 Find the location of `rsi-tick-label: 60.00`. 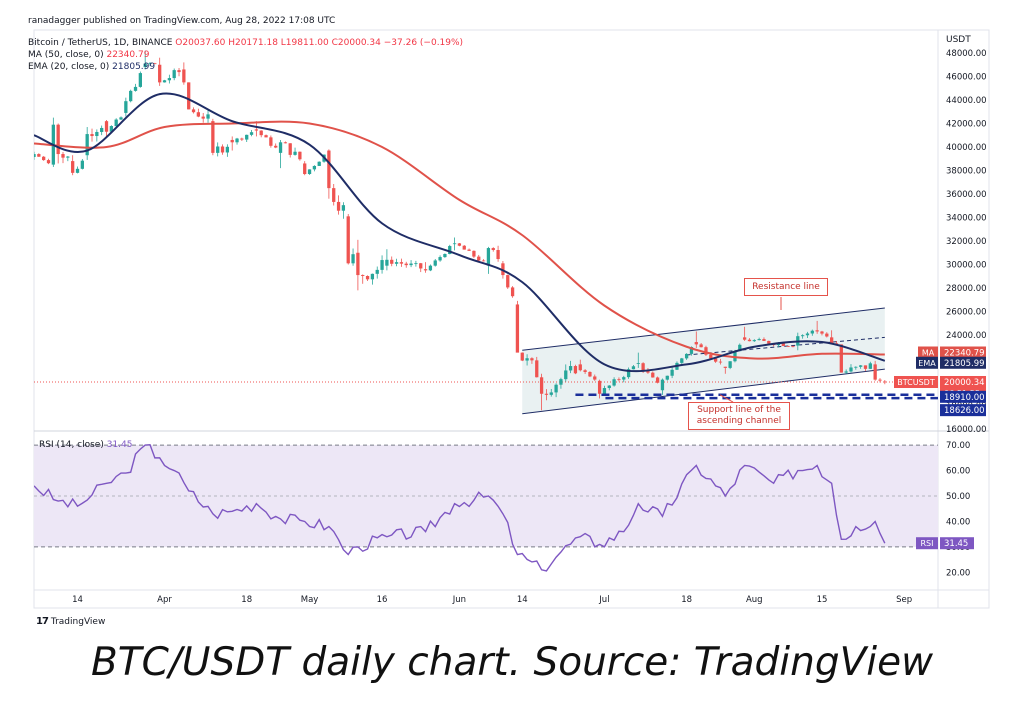

rsi-tick-label: 60.00 is located at coordinates (958, 472).